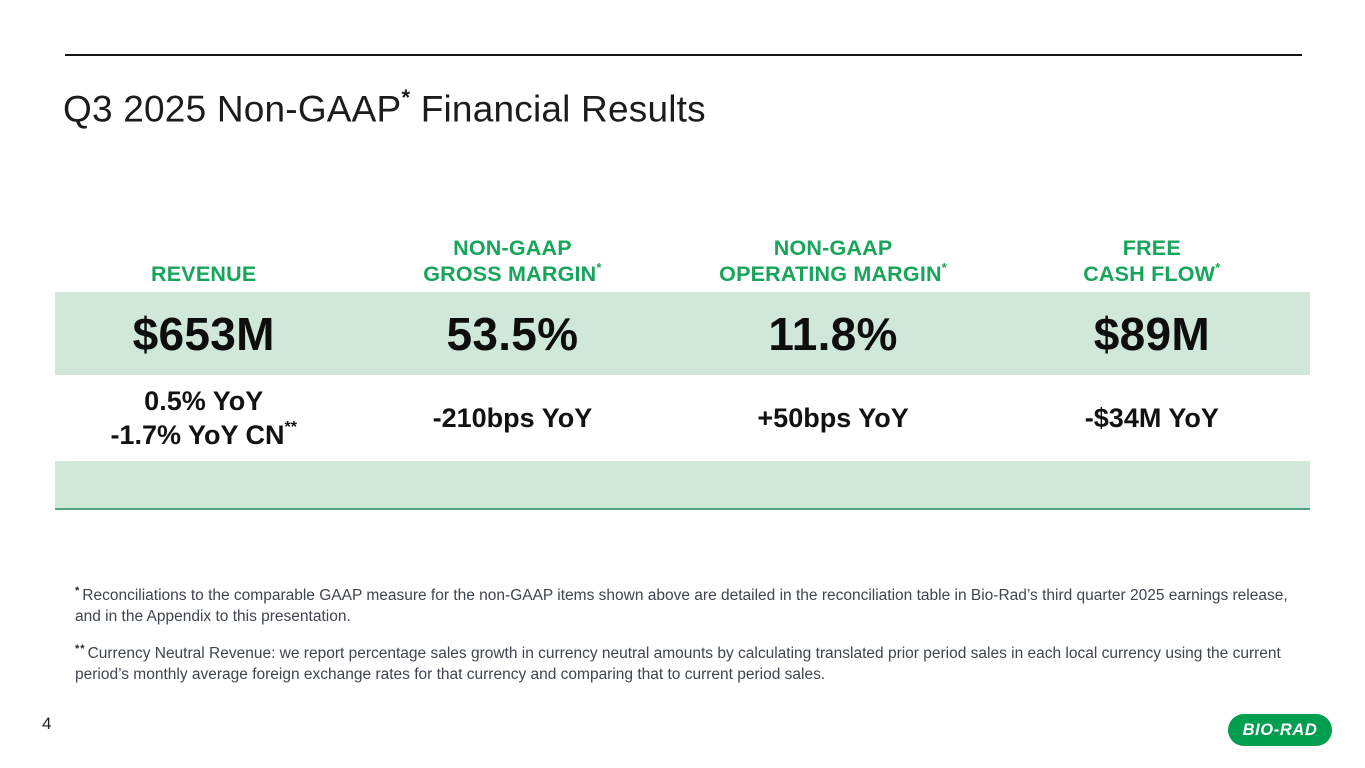  I want to click on metric-value-revenue: $653M, so click(203, 333).